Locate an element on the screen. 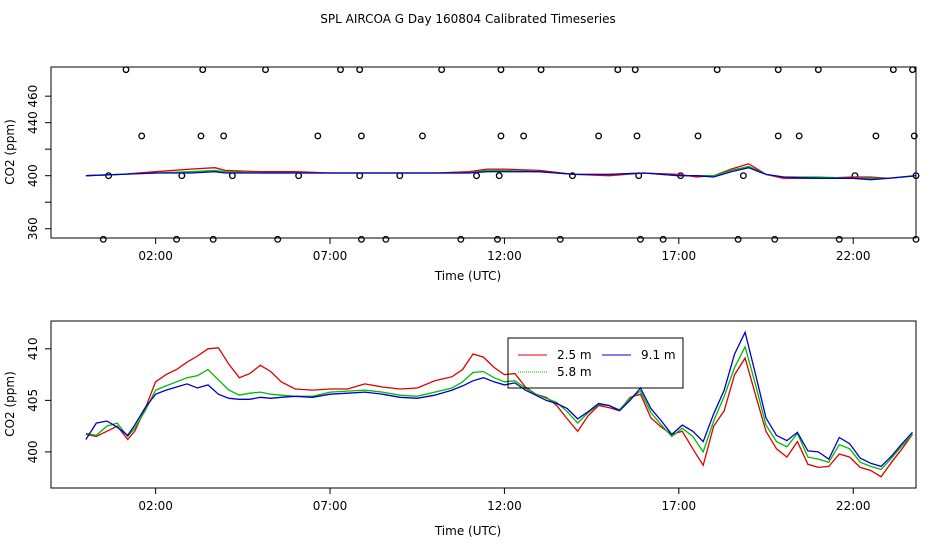  top-series-line-9-1-m is located at coordinates (501, 174).